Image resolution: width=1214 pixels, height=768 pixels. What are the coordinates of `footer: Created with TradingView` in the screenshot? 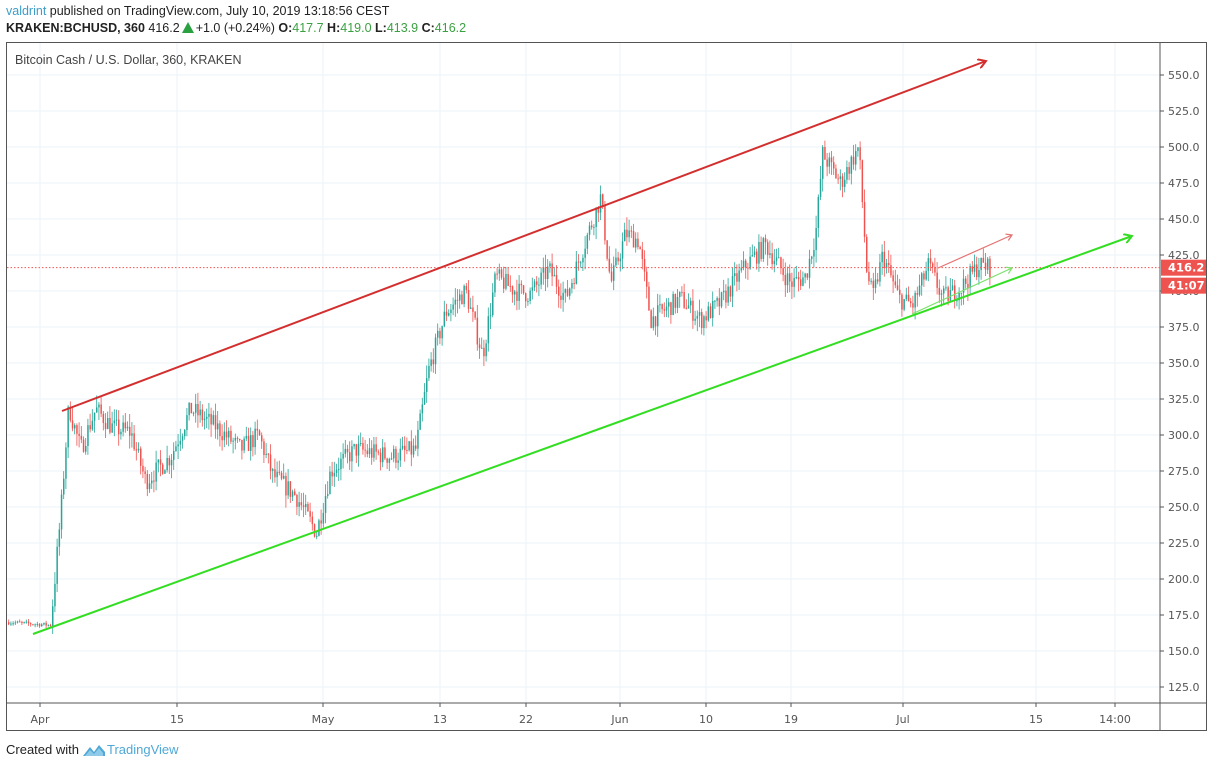 It's located at (92, 749).